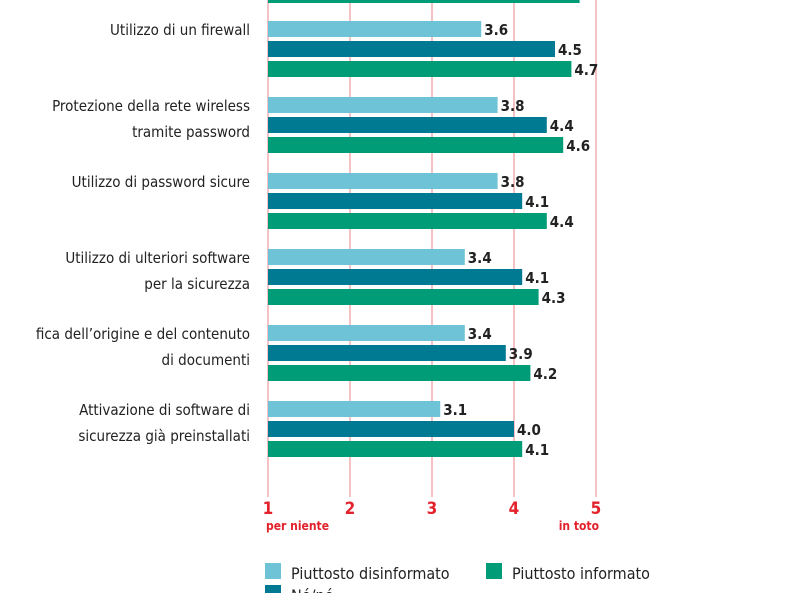 The image size is (790, 593). Describe the element at coordinates (596, 509) in the screenshot. I see `x-tick-label: 5` at that location.